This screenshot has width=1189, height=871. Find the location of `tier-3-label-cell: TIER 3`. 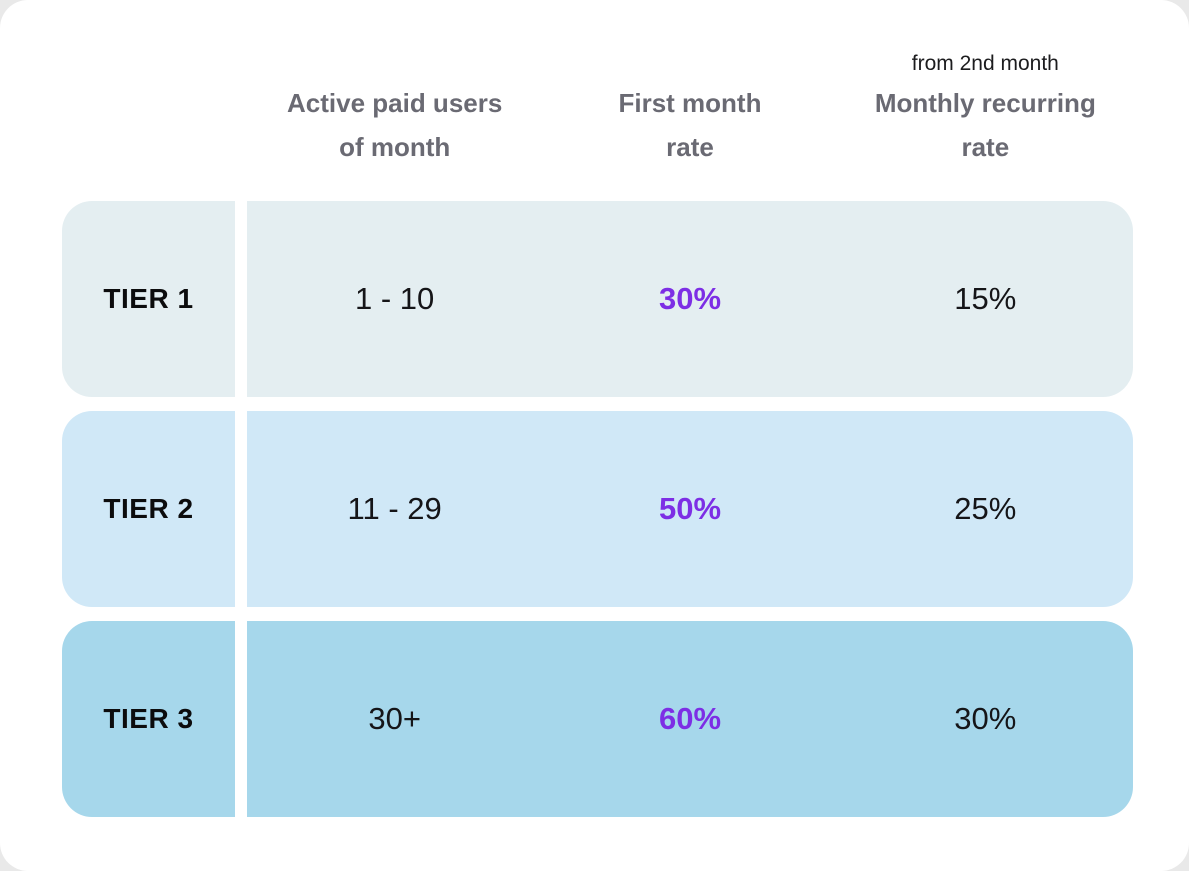

tier-3-label-cell: TIER 3 is located at coordinates (148, 719).